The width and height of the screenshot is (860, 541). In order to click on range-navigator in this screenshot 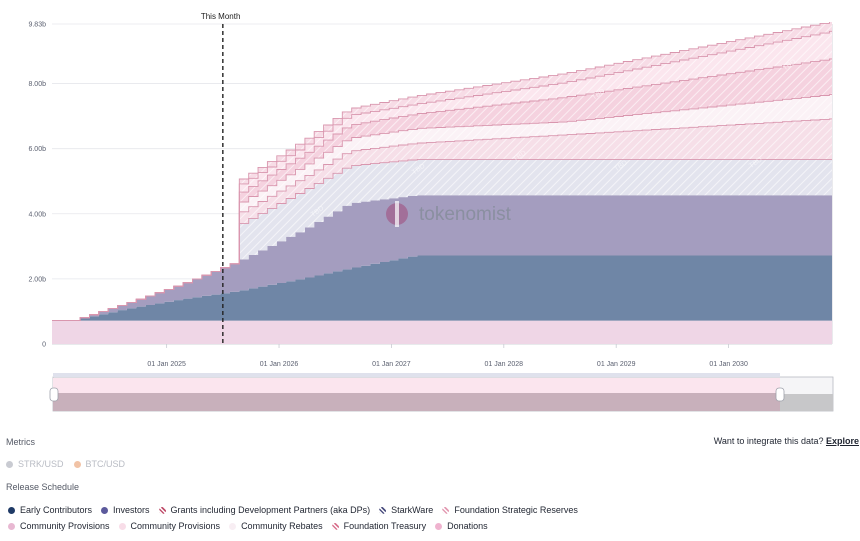, I will do `click(441, 392)`.